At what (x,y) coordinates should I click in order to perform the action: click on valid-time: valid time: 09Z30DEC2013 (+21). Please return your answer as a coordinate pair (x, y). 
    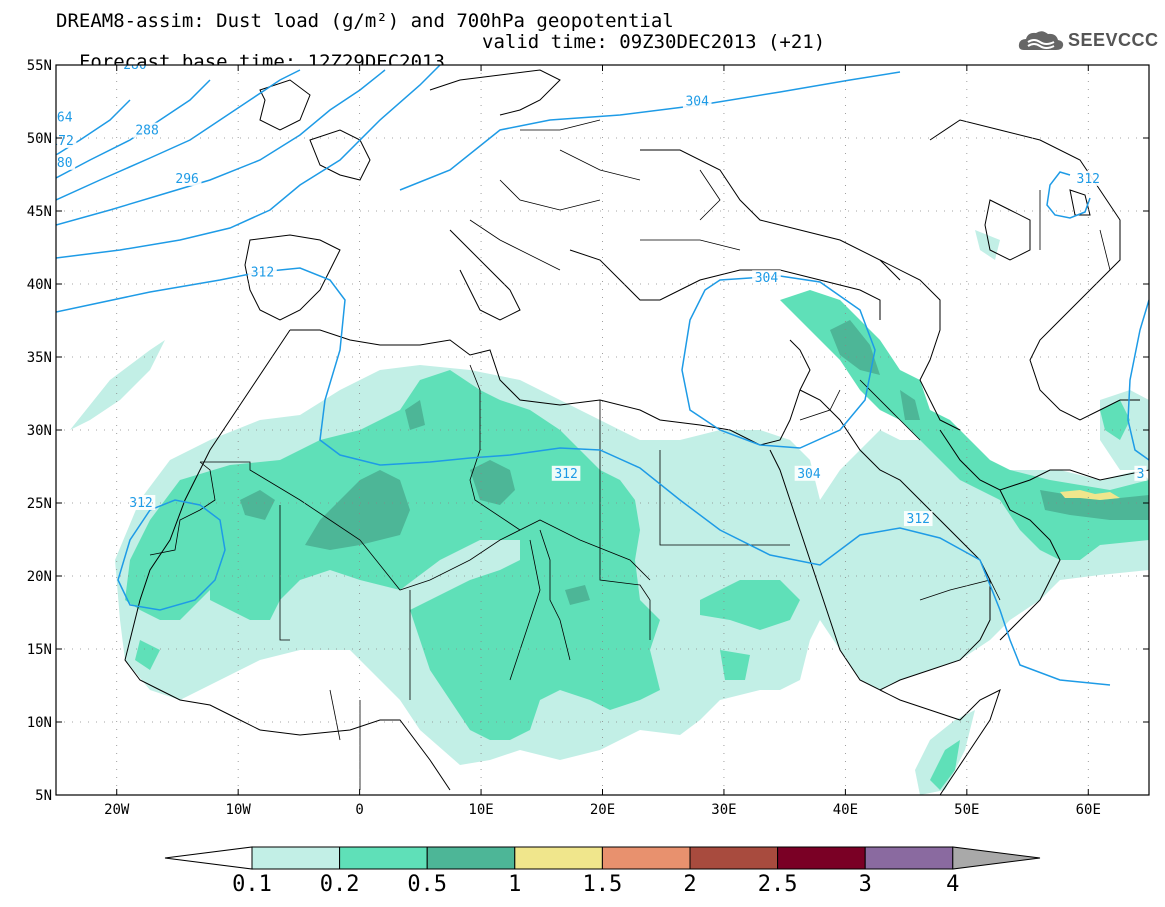
    Looking at the image, I should click on (654, 42).